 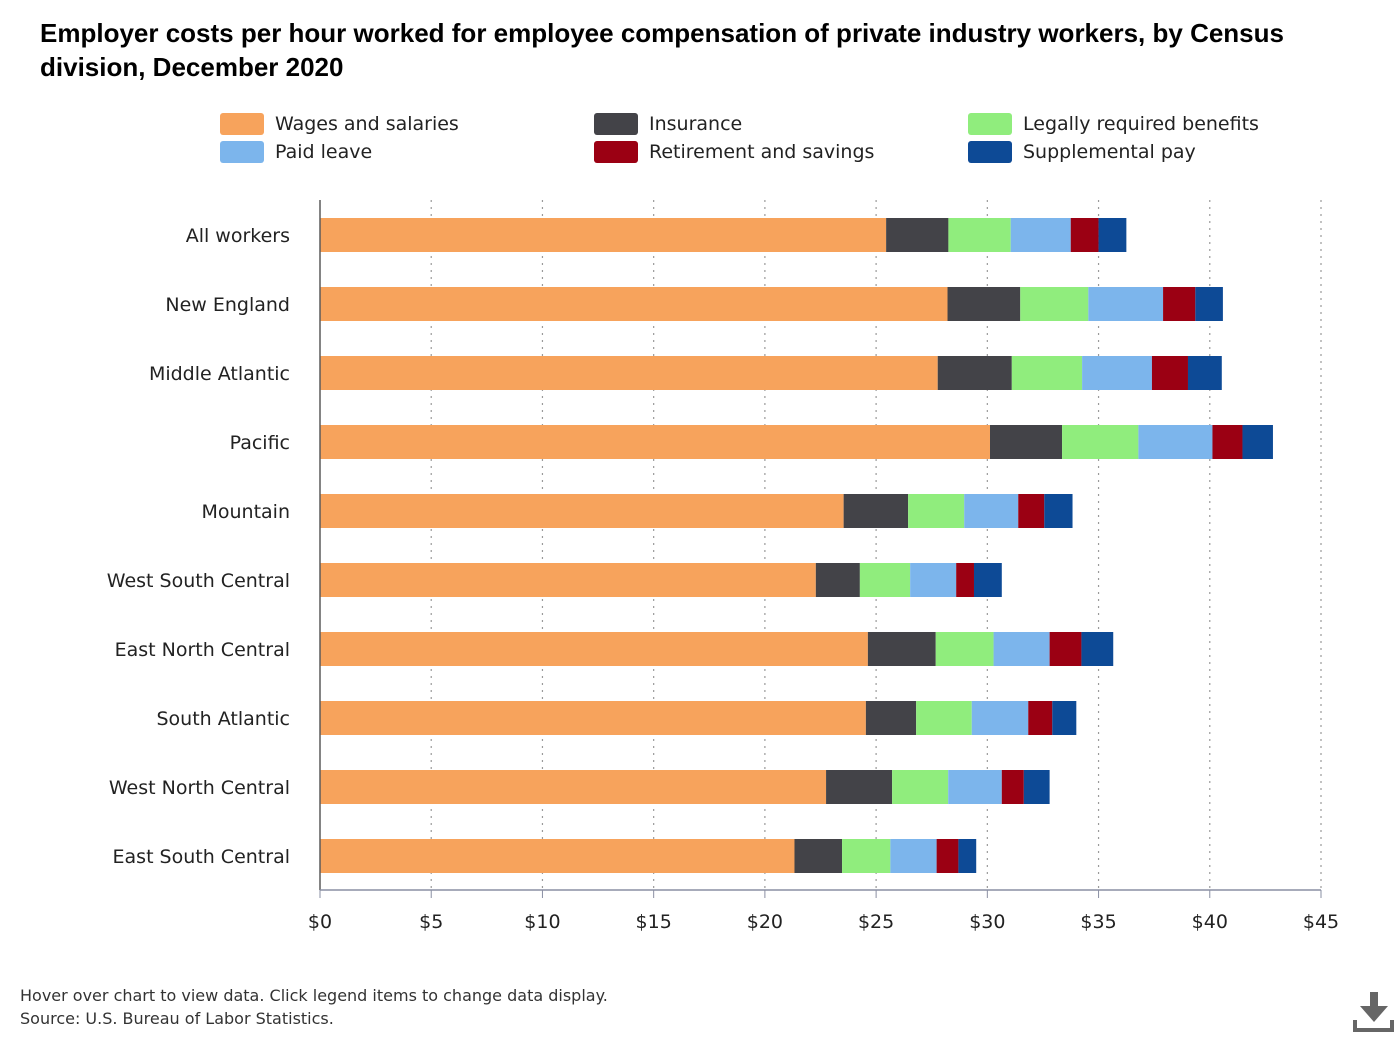 What do you see at coordinates (431, 922) in the screenshot?
I see `x-tick-label: $5` at bounding box center [431, 922].